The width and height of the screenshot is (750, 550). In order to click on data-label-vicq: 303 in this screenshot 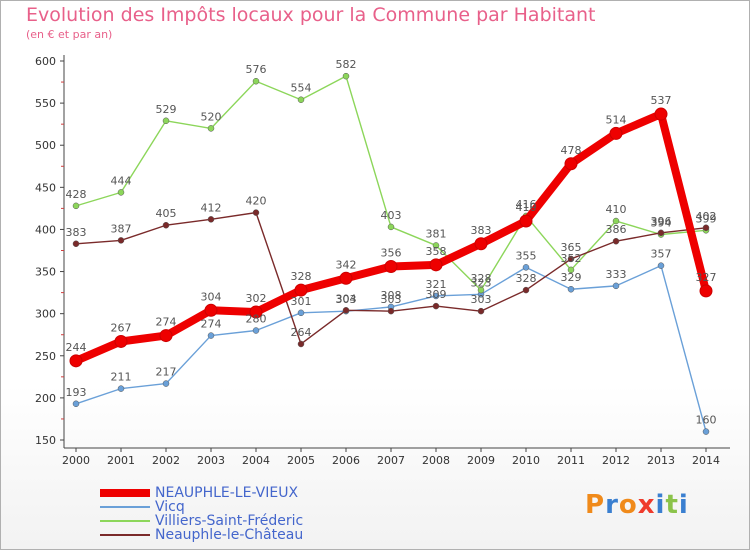, I will do `click(346, 299)`.